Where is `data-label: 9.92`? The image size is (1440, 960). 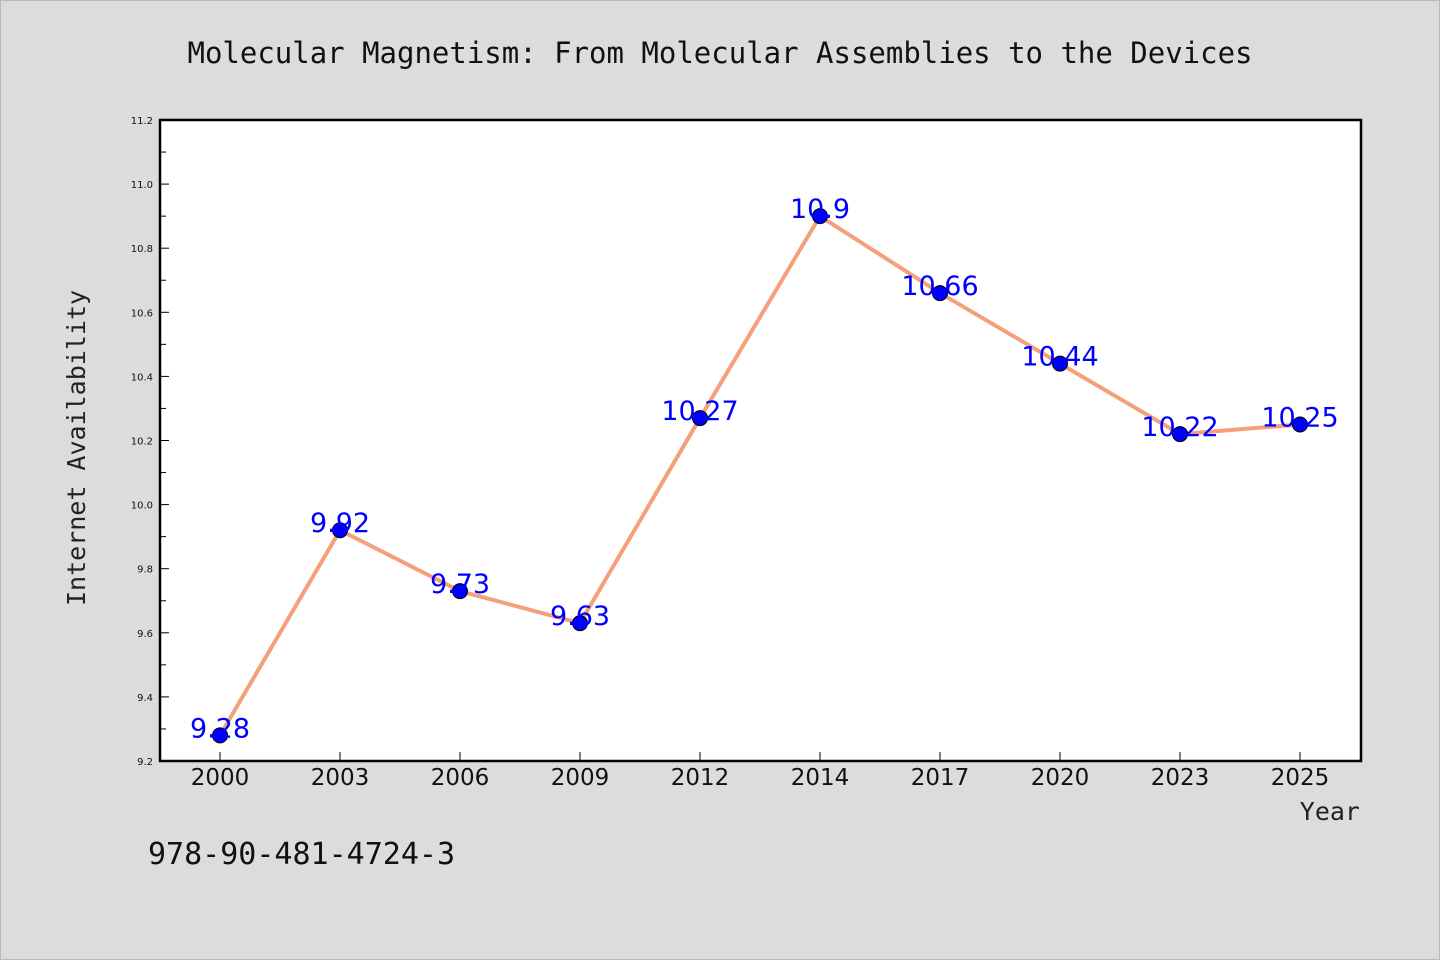
data-label: 9.92 is located at coordinates (340, 523).